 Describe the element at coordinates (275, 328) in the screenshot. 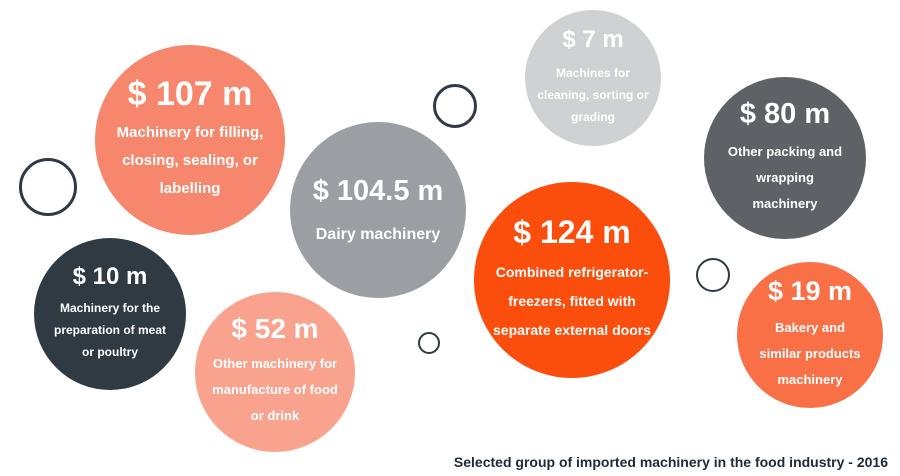

I see `bubble-value: $ 52 m` at that location.